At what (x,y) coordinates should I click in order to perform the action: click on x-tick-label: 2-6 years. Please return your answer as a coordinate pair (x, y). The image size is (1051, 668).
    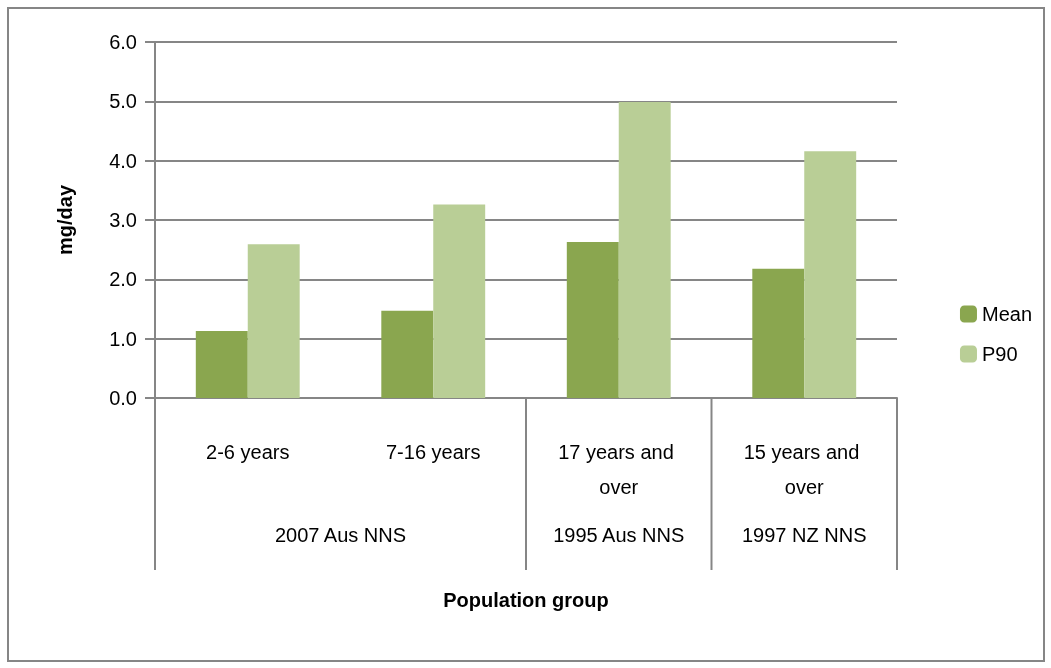
    Looking at the image, I should click on (248, 451).